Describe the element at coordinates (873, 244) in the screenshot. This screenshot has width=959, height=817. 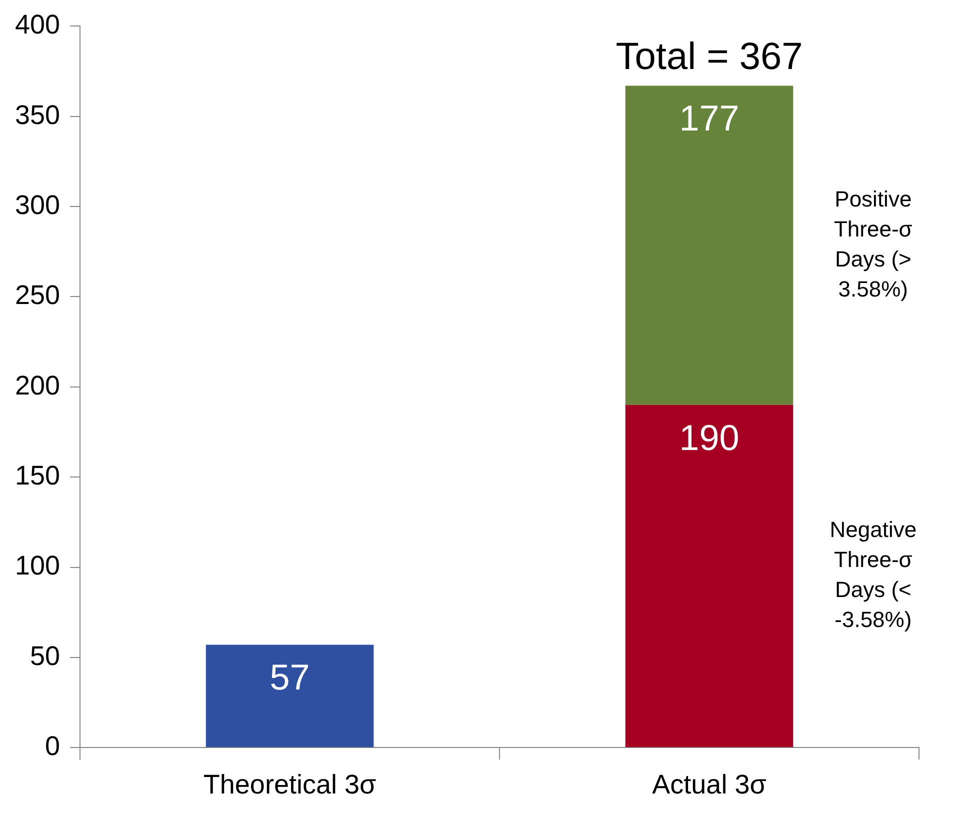
I see `series-label: Positive Three-σ Days (> 3.58%)` at that location.